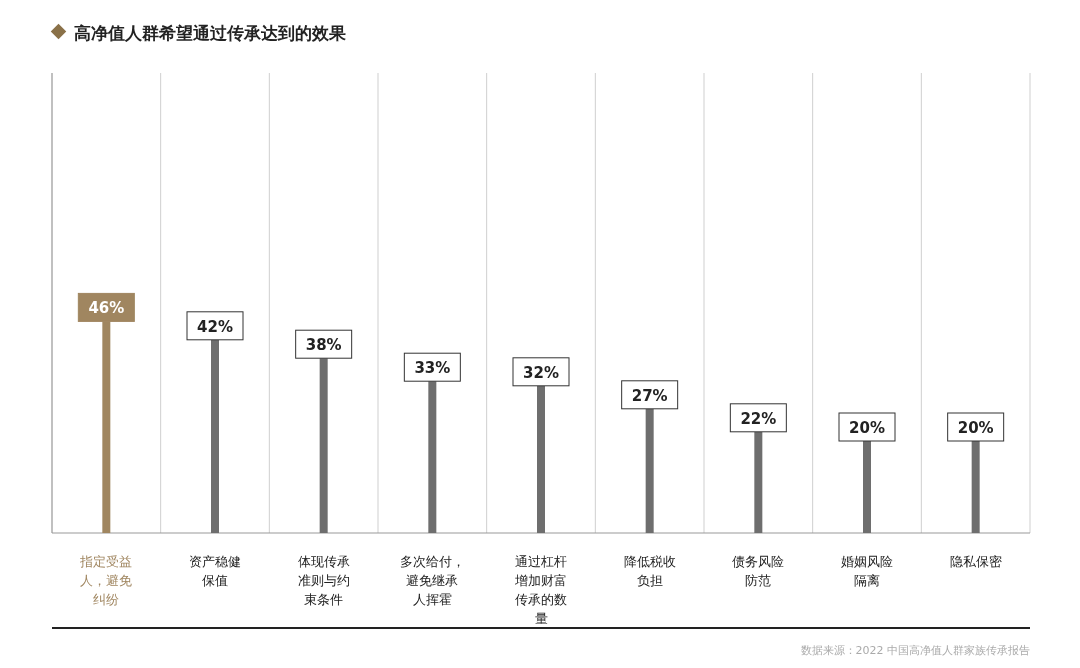 This screenshot has width=1080, height=668. Describe the element at coordinates (540, 590) in the screenshot. I see `x-tick-label: 通过杠杆增加财富传承的数量` at that location.